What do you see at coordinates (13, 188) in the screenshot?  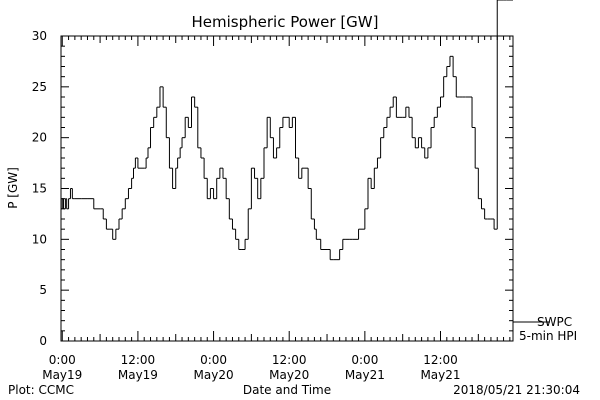 I see `y-axis-label: P [GW]` at bounding box center [13, 188].